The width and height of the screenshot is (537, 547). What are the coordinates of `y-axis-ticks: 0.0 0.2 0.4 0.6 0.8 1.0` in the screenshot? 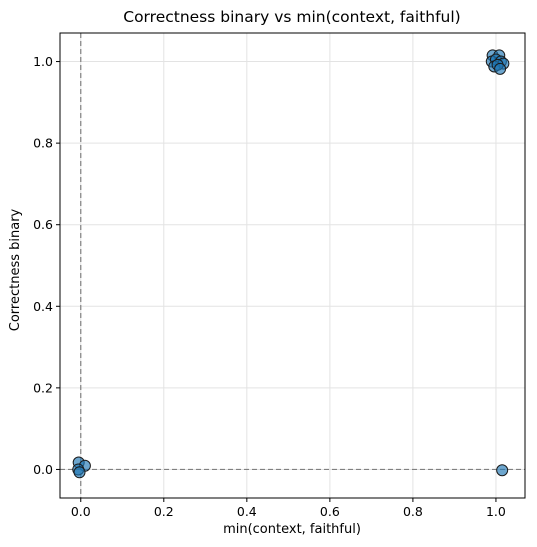 It's located at (46, 265).